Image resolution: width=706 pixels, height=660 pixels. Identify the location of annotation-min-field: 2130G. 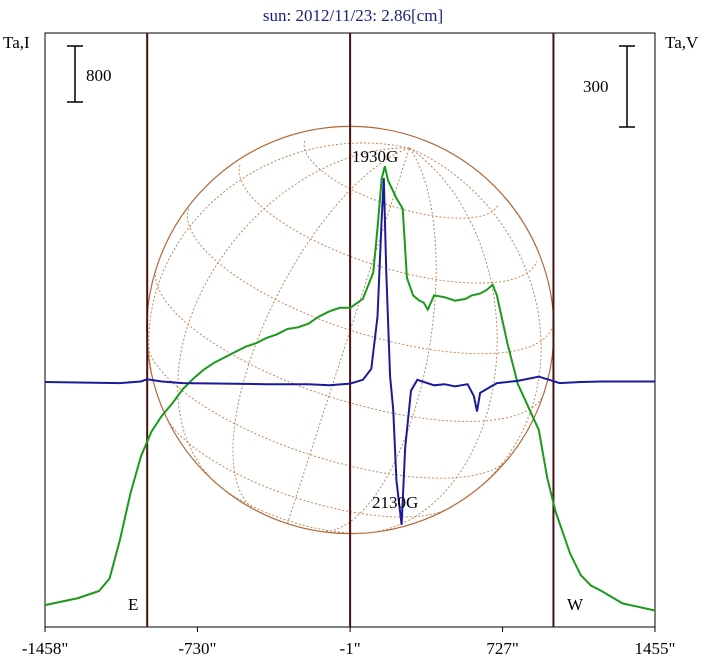
(395, 502).